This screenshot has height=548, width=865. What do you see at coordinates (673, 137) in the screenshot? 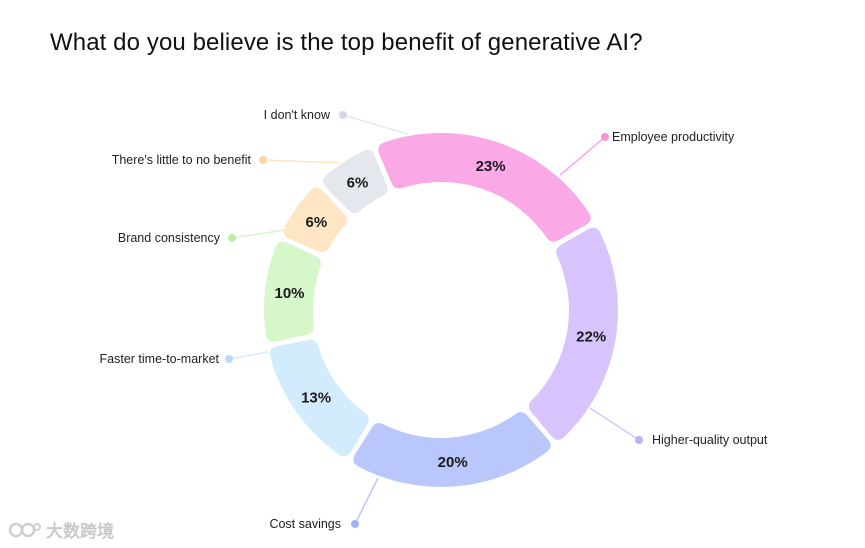
I see `category-label-employee-productivity: Employee productivity` at bounding box center [673, 137].